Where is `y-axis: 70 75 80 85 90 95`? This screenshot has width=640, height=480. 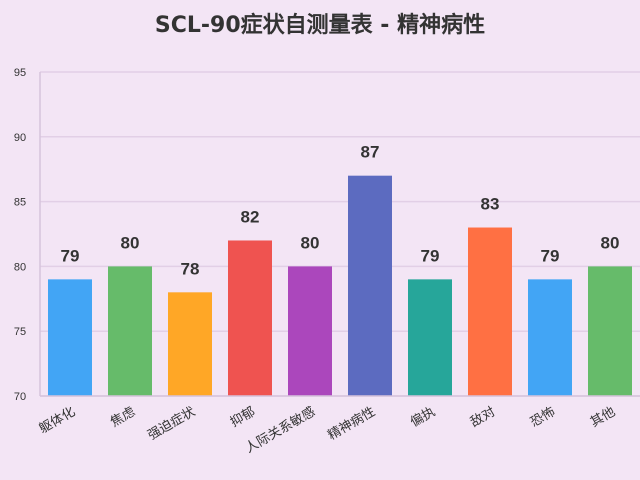 y-axis: 70 75 80 85 90 95 is located at coordinates (27, 235).